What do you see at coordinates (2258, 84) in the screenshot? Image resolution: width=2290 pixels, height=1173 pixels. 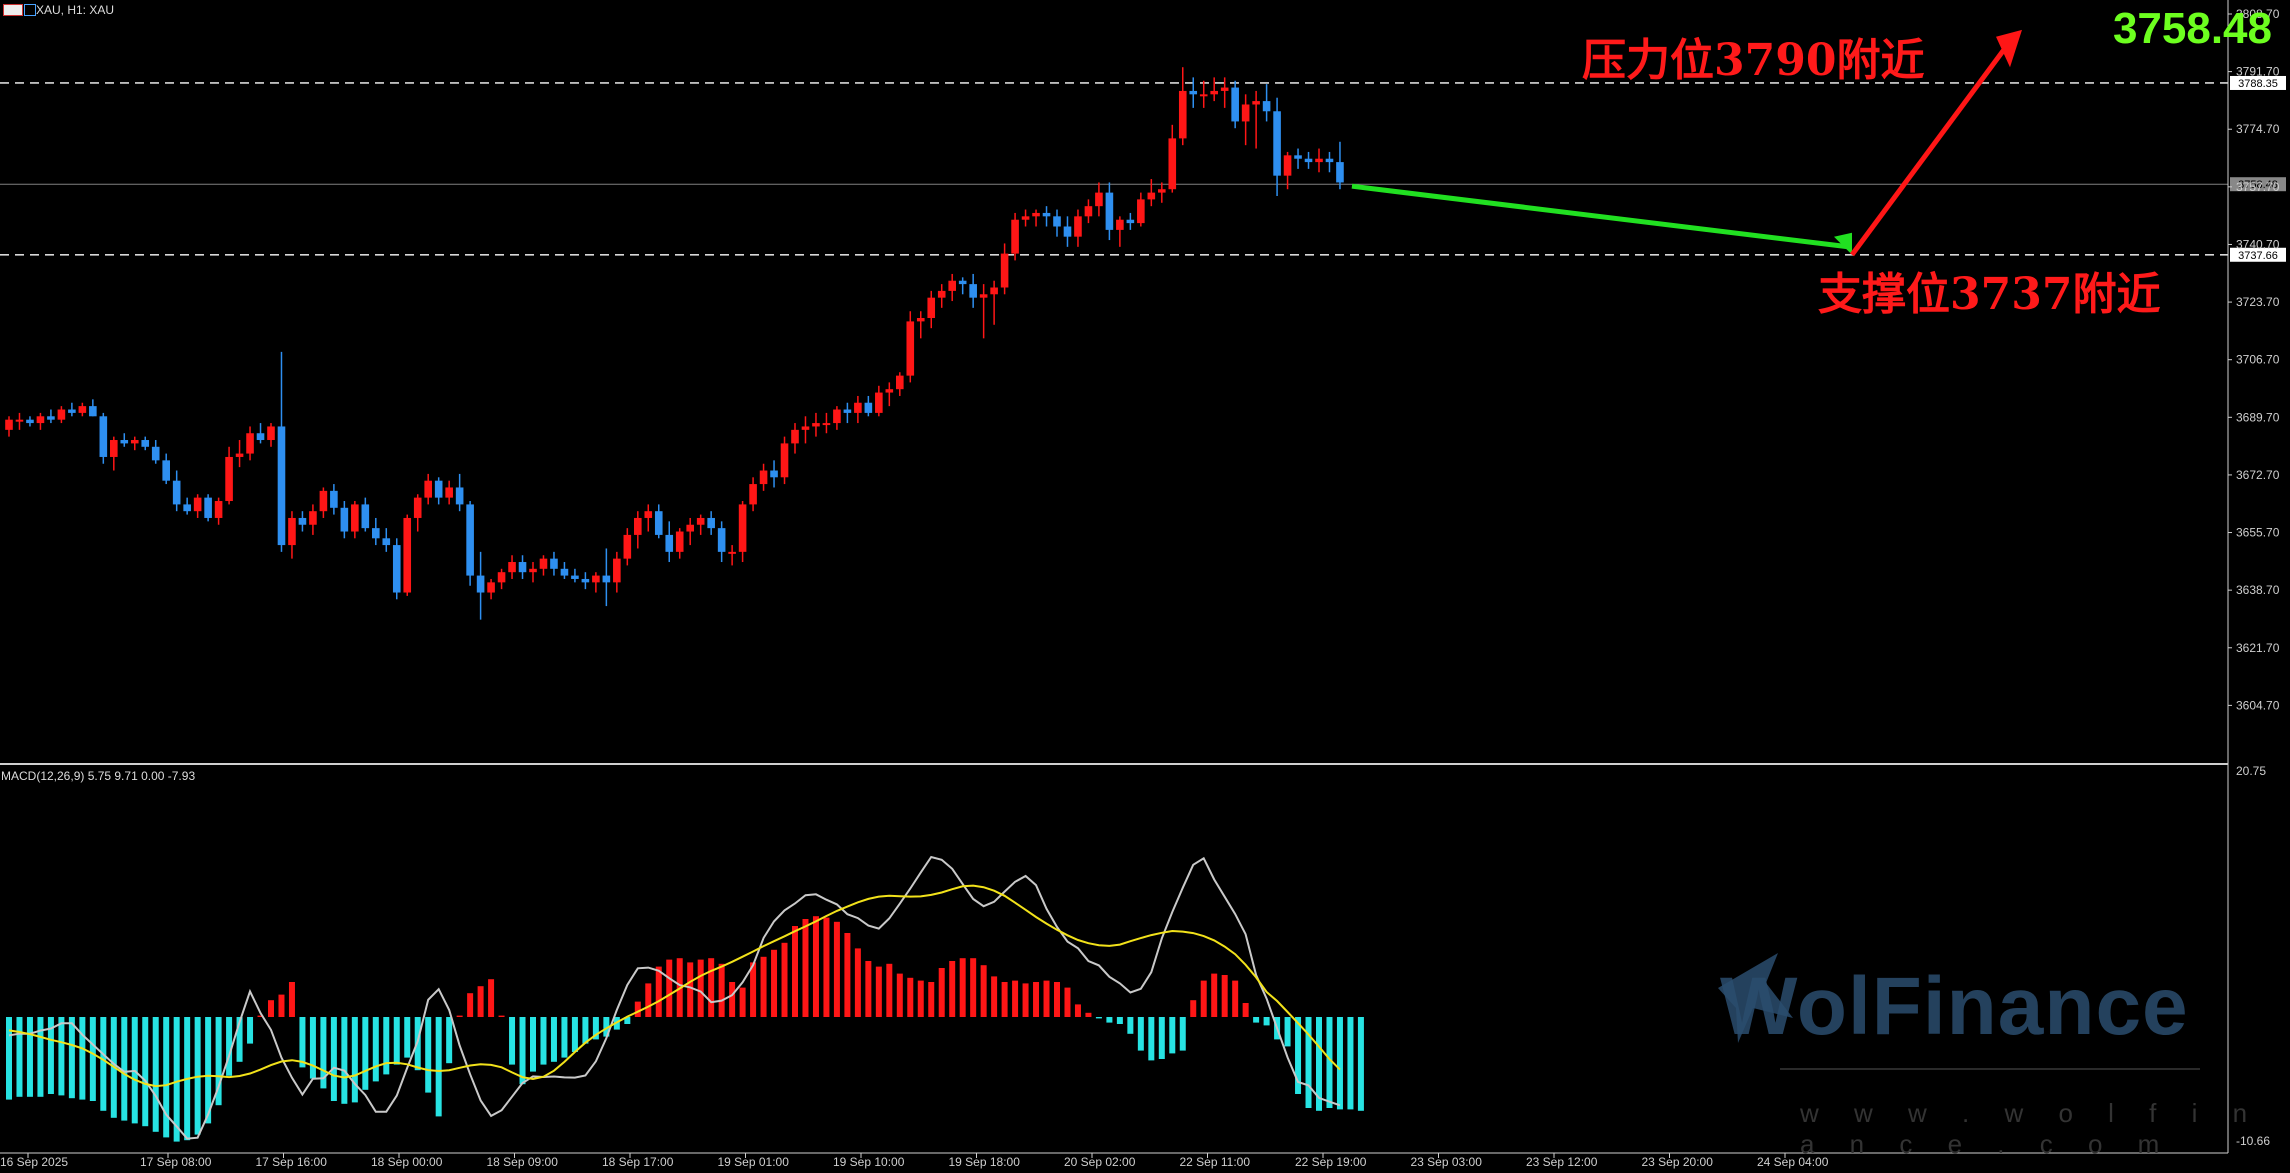 I see `level-tag-text: 3788.35` at bounding box center [2258, 84].